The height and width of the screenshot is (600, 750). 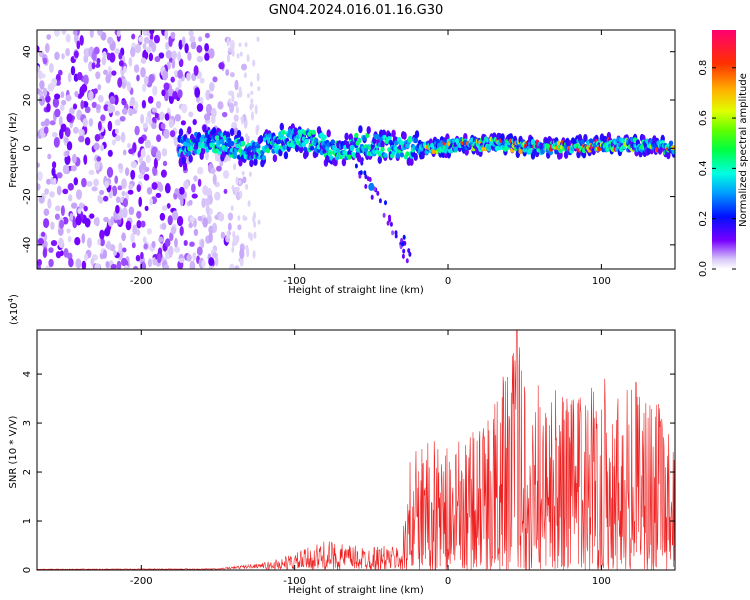 I want to click on y-tick-label: 0, so click(x=27, y=570).